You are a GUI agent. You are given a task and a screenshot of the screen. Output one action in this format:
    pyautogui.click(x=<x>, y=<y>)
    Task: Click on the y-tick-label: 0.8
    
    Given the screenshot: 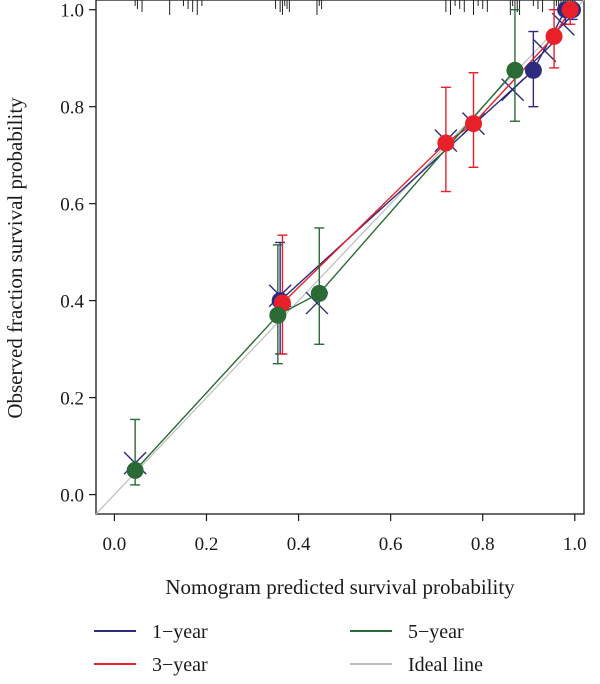 What is the action you would take?
    pyautogui.click(x=72, y=108)
    